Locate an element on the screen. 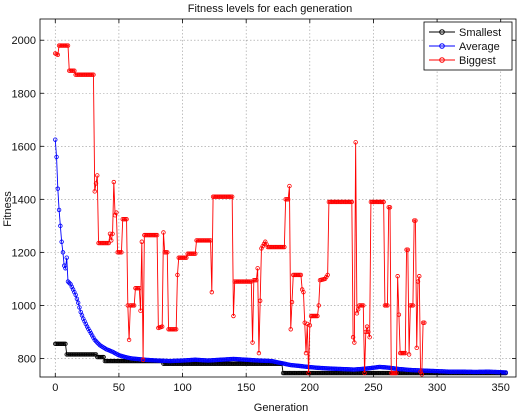  chart-title: Fitness levels for each generation is located at coordinates (270, 9).